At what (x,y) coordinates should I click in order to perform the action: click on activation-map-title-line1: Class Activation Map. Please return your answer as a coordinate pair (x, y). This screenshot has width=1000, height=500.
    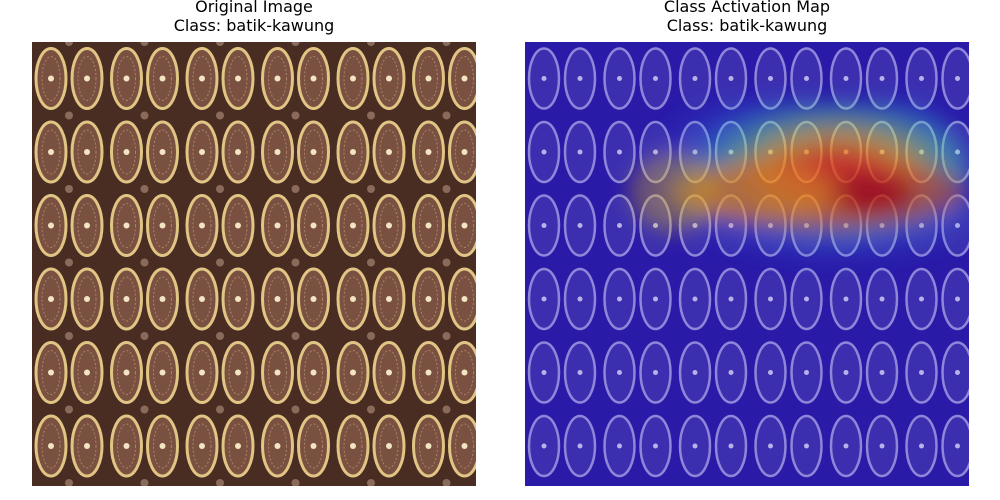
    Looking at the image, I should click on (747, 8).